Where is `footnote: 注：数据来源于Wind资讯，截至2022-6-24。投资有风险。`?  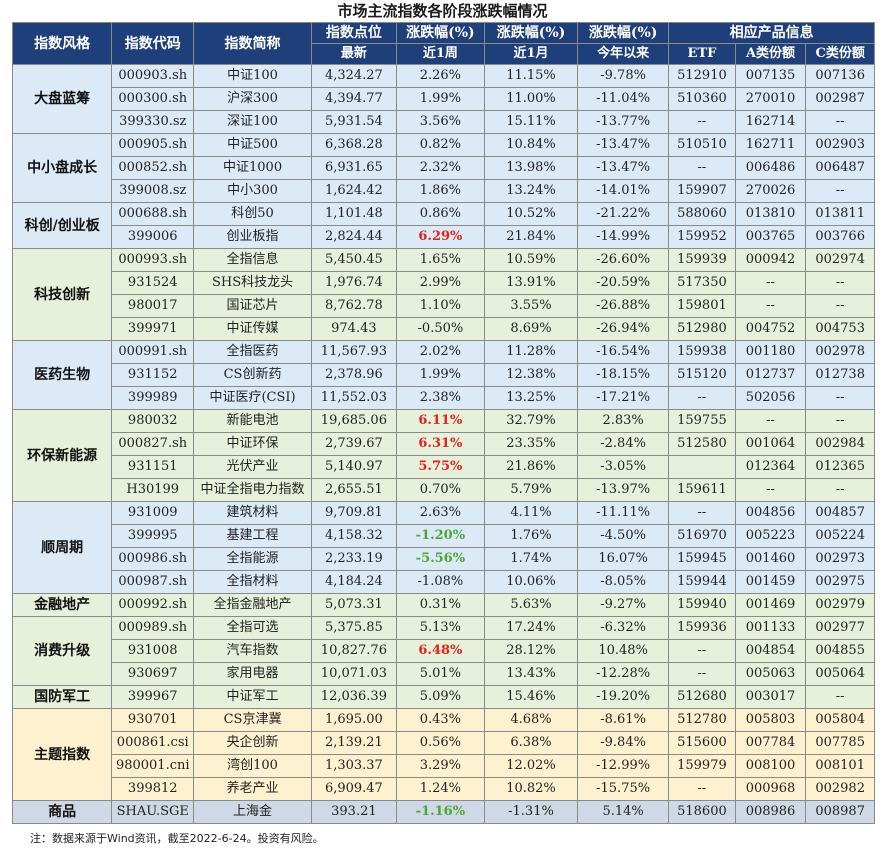 footnote: 注：数据来源于Wind资讯，截至2022-6-24。投资有风险。 is located at coordinates (177, 838).